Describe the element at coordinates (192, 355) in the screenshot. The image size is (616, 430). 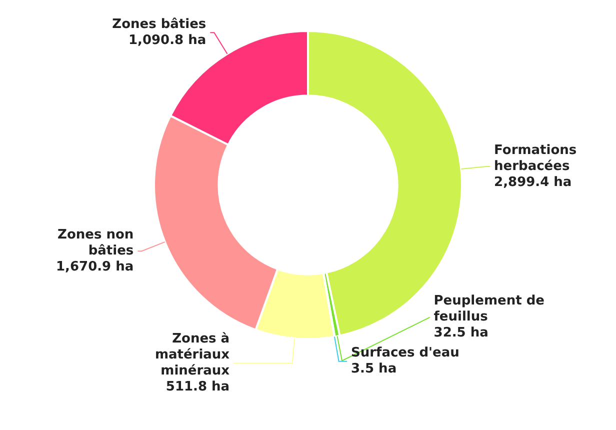
I see `slice-label: Zones à matériaux minéraux` at that location.